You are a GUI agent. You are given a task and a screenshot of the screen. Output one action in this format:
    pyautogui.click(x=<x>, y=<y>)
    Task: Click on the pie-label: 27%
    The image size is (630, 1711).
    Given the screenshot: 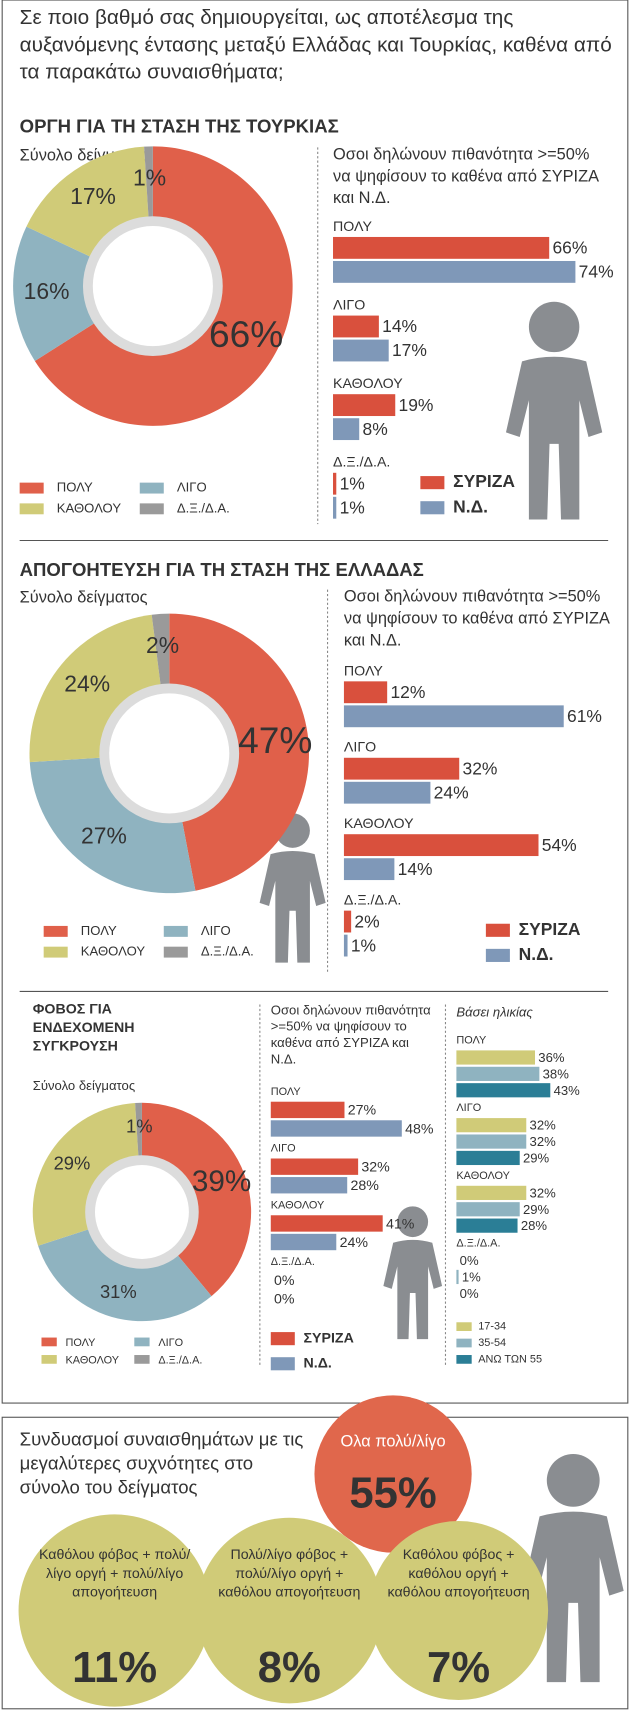 What is the action you would take?
    pyautogui.click(x=104, y=836)
    